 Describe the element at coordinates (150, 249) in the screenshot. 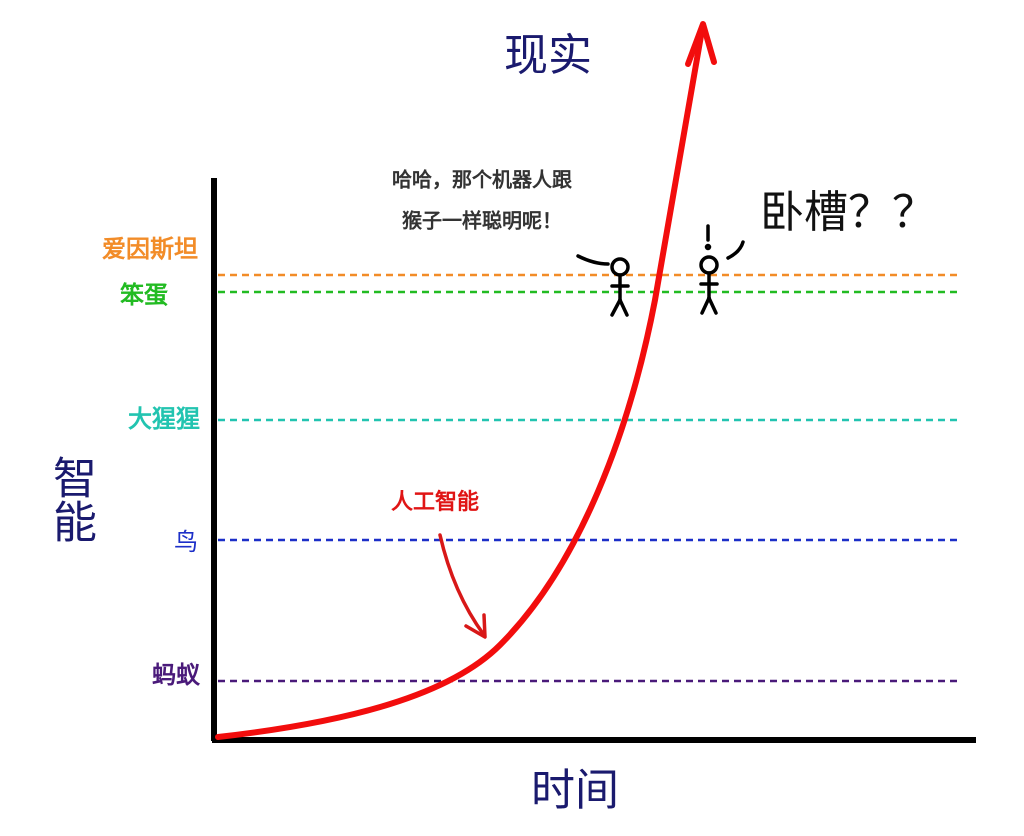

I see `level-label: 爱因斯坦` at that location.